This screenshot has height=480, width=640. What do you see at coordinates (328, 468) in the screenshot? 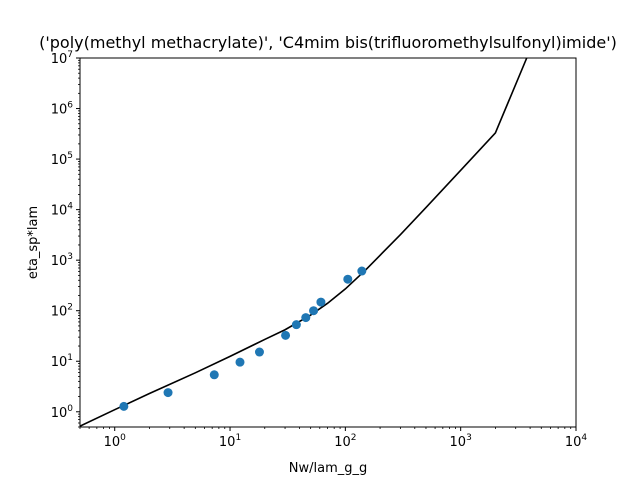
I see `x-axis-label: Nw/lam_g_g` at bounding box center [328, 468].